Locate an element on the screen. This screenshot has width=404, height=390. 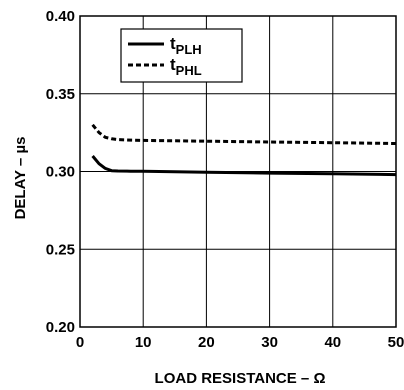
legend-label-tplh: tPLH is located at coordinates (186, 45).